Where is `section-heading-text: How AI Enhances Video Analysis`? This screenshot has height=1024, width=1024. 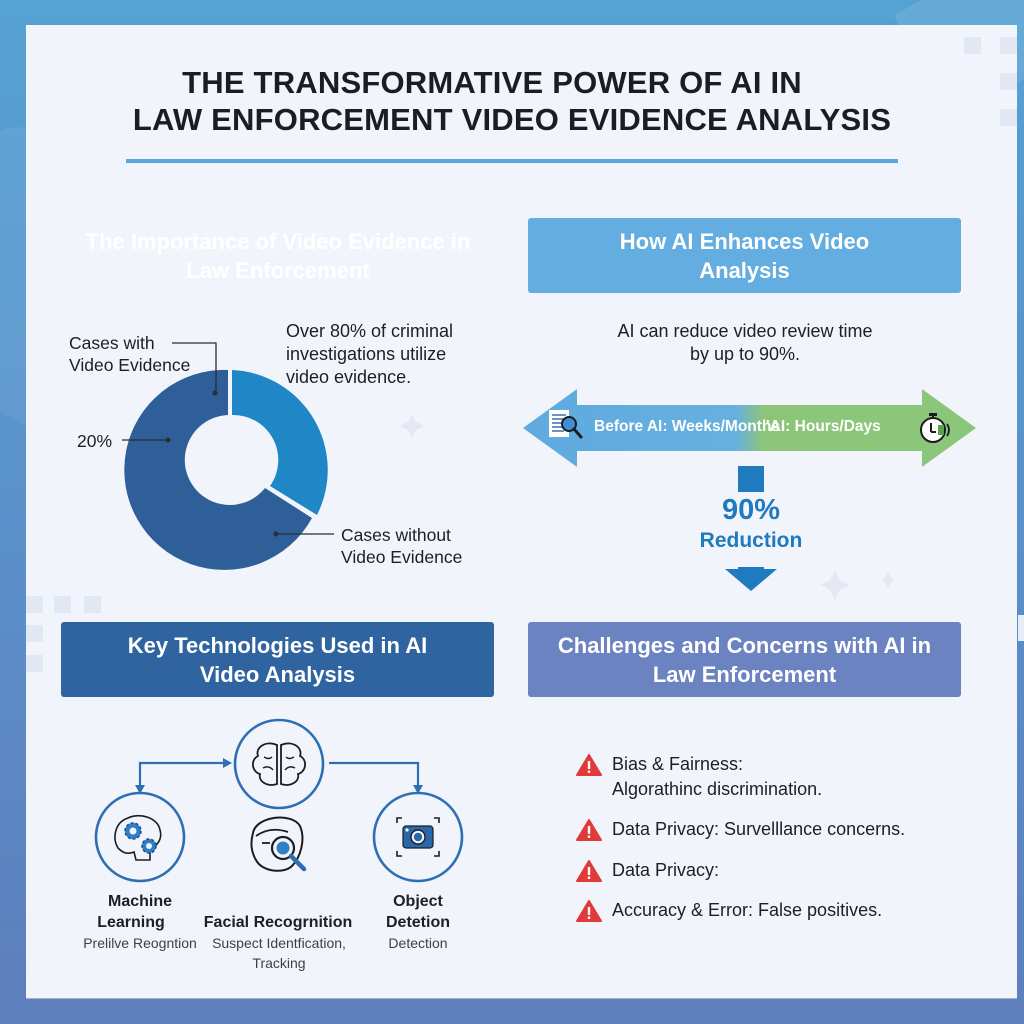
section-heading-text: How AI Enhances Video Analysis is located at coordinates (744, 255).